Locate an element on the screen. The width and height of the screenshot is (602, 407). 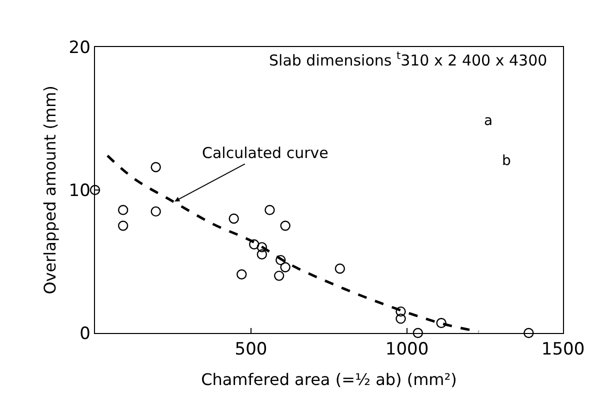
x-tick-label: 500 is located at coordinates (251, 350).